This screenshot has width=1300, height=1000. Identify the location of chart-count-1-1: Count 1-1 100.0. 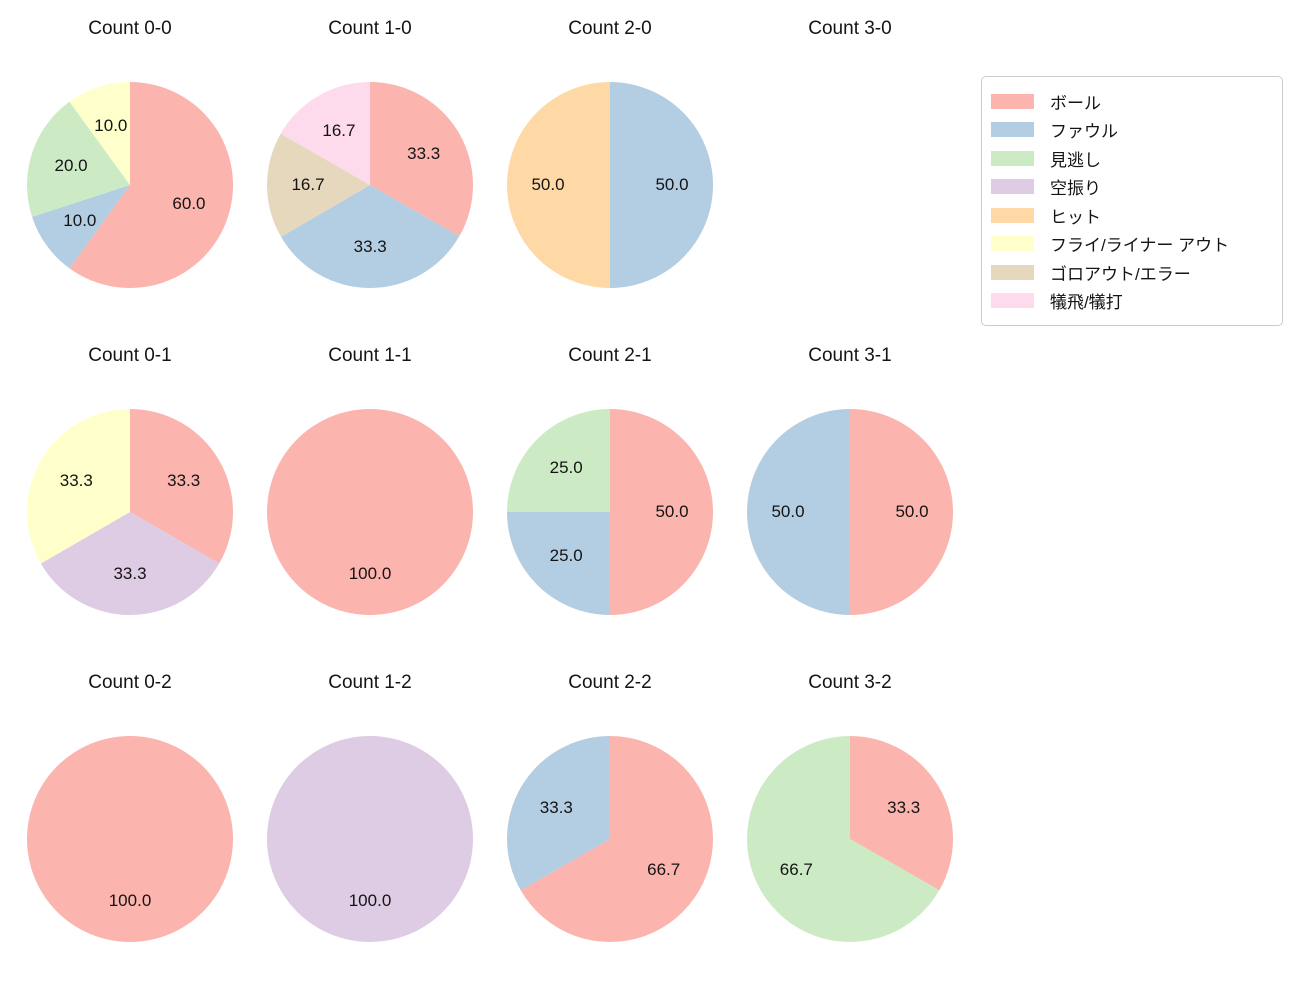
(370, 490).